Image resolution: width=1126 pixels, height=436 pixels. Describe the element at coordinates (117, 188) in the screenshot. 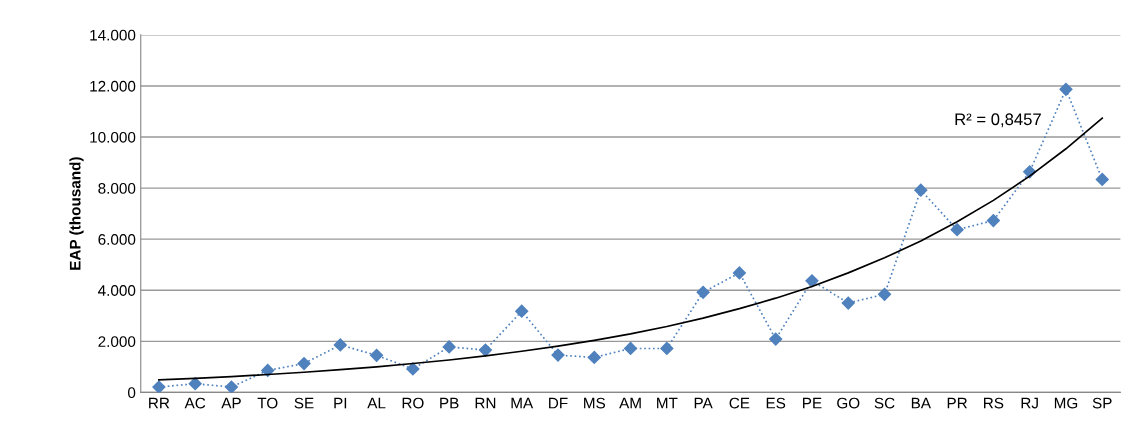

I see `y-tick-label: 8.000` at that location.